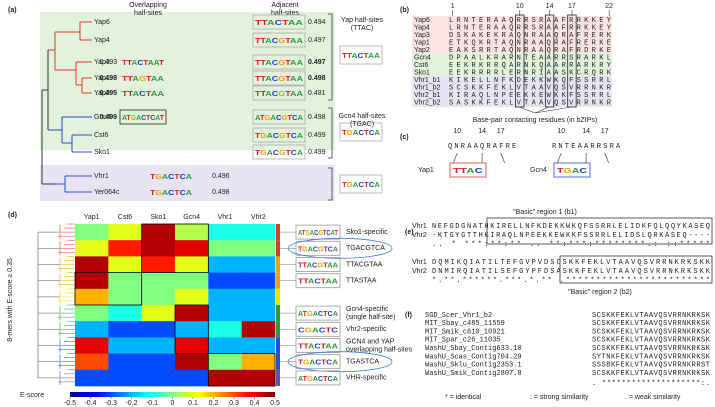 The height and width of the screenshot is (407, 715). What do you see at coordinates (419, 271) in the screenshot?
I see `protein-name: Vhr2` at bounding box center [419, 271].